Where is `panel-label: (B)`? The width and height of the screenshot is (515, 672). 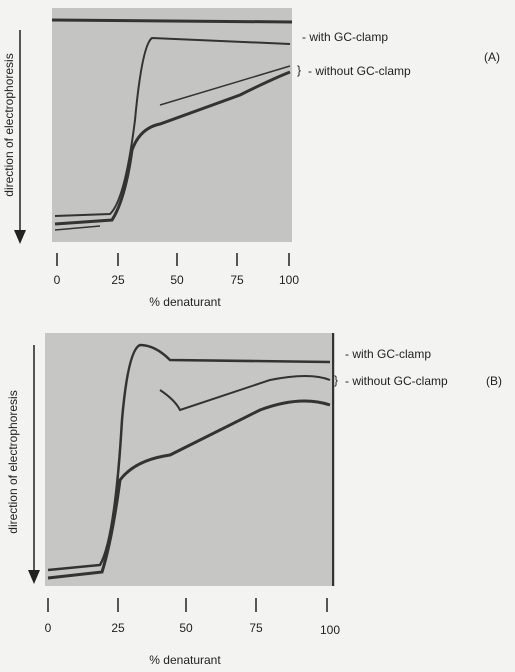 panel-label: (B) is located at coordinates (494, 381).